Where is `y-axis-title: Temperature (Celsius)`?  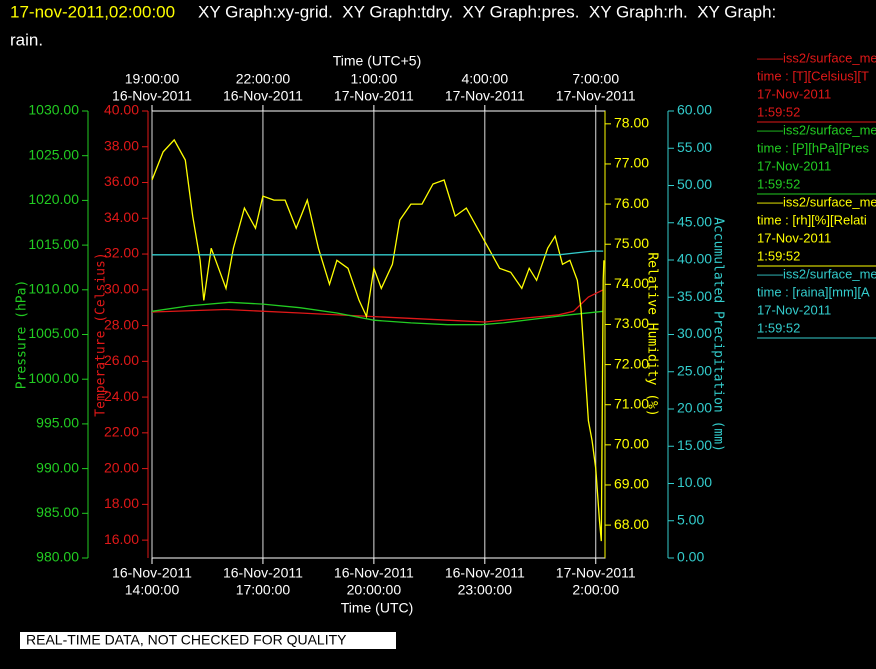
y-axis-title: Temperature (Celsius) is located at coordinates (101, 334).